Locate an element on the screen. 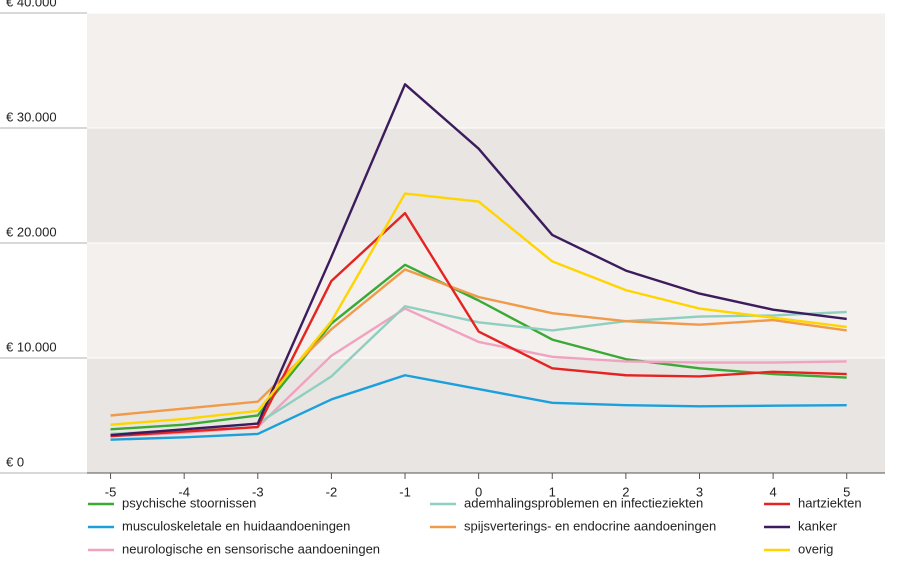  x-tick-label: 5 is located at coordinates (846, 491).